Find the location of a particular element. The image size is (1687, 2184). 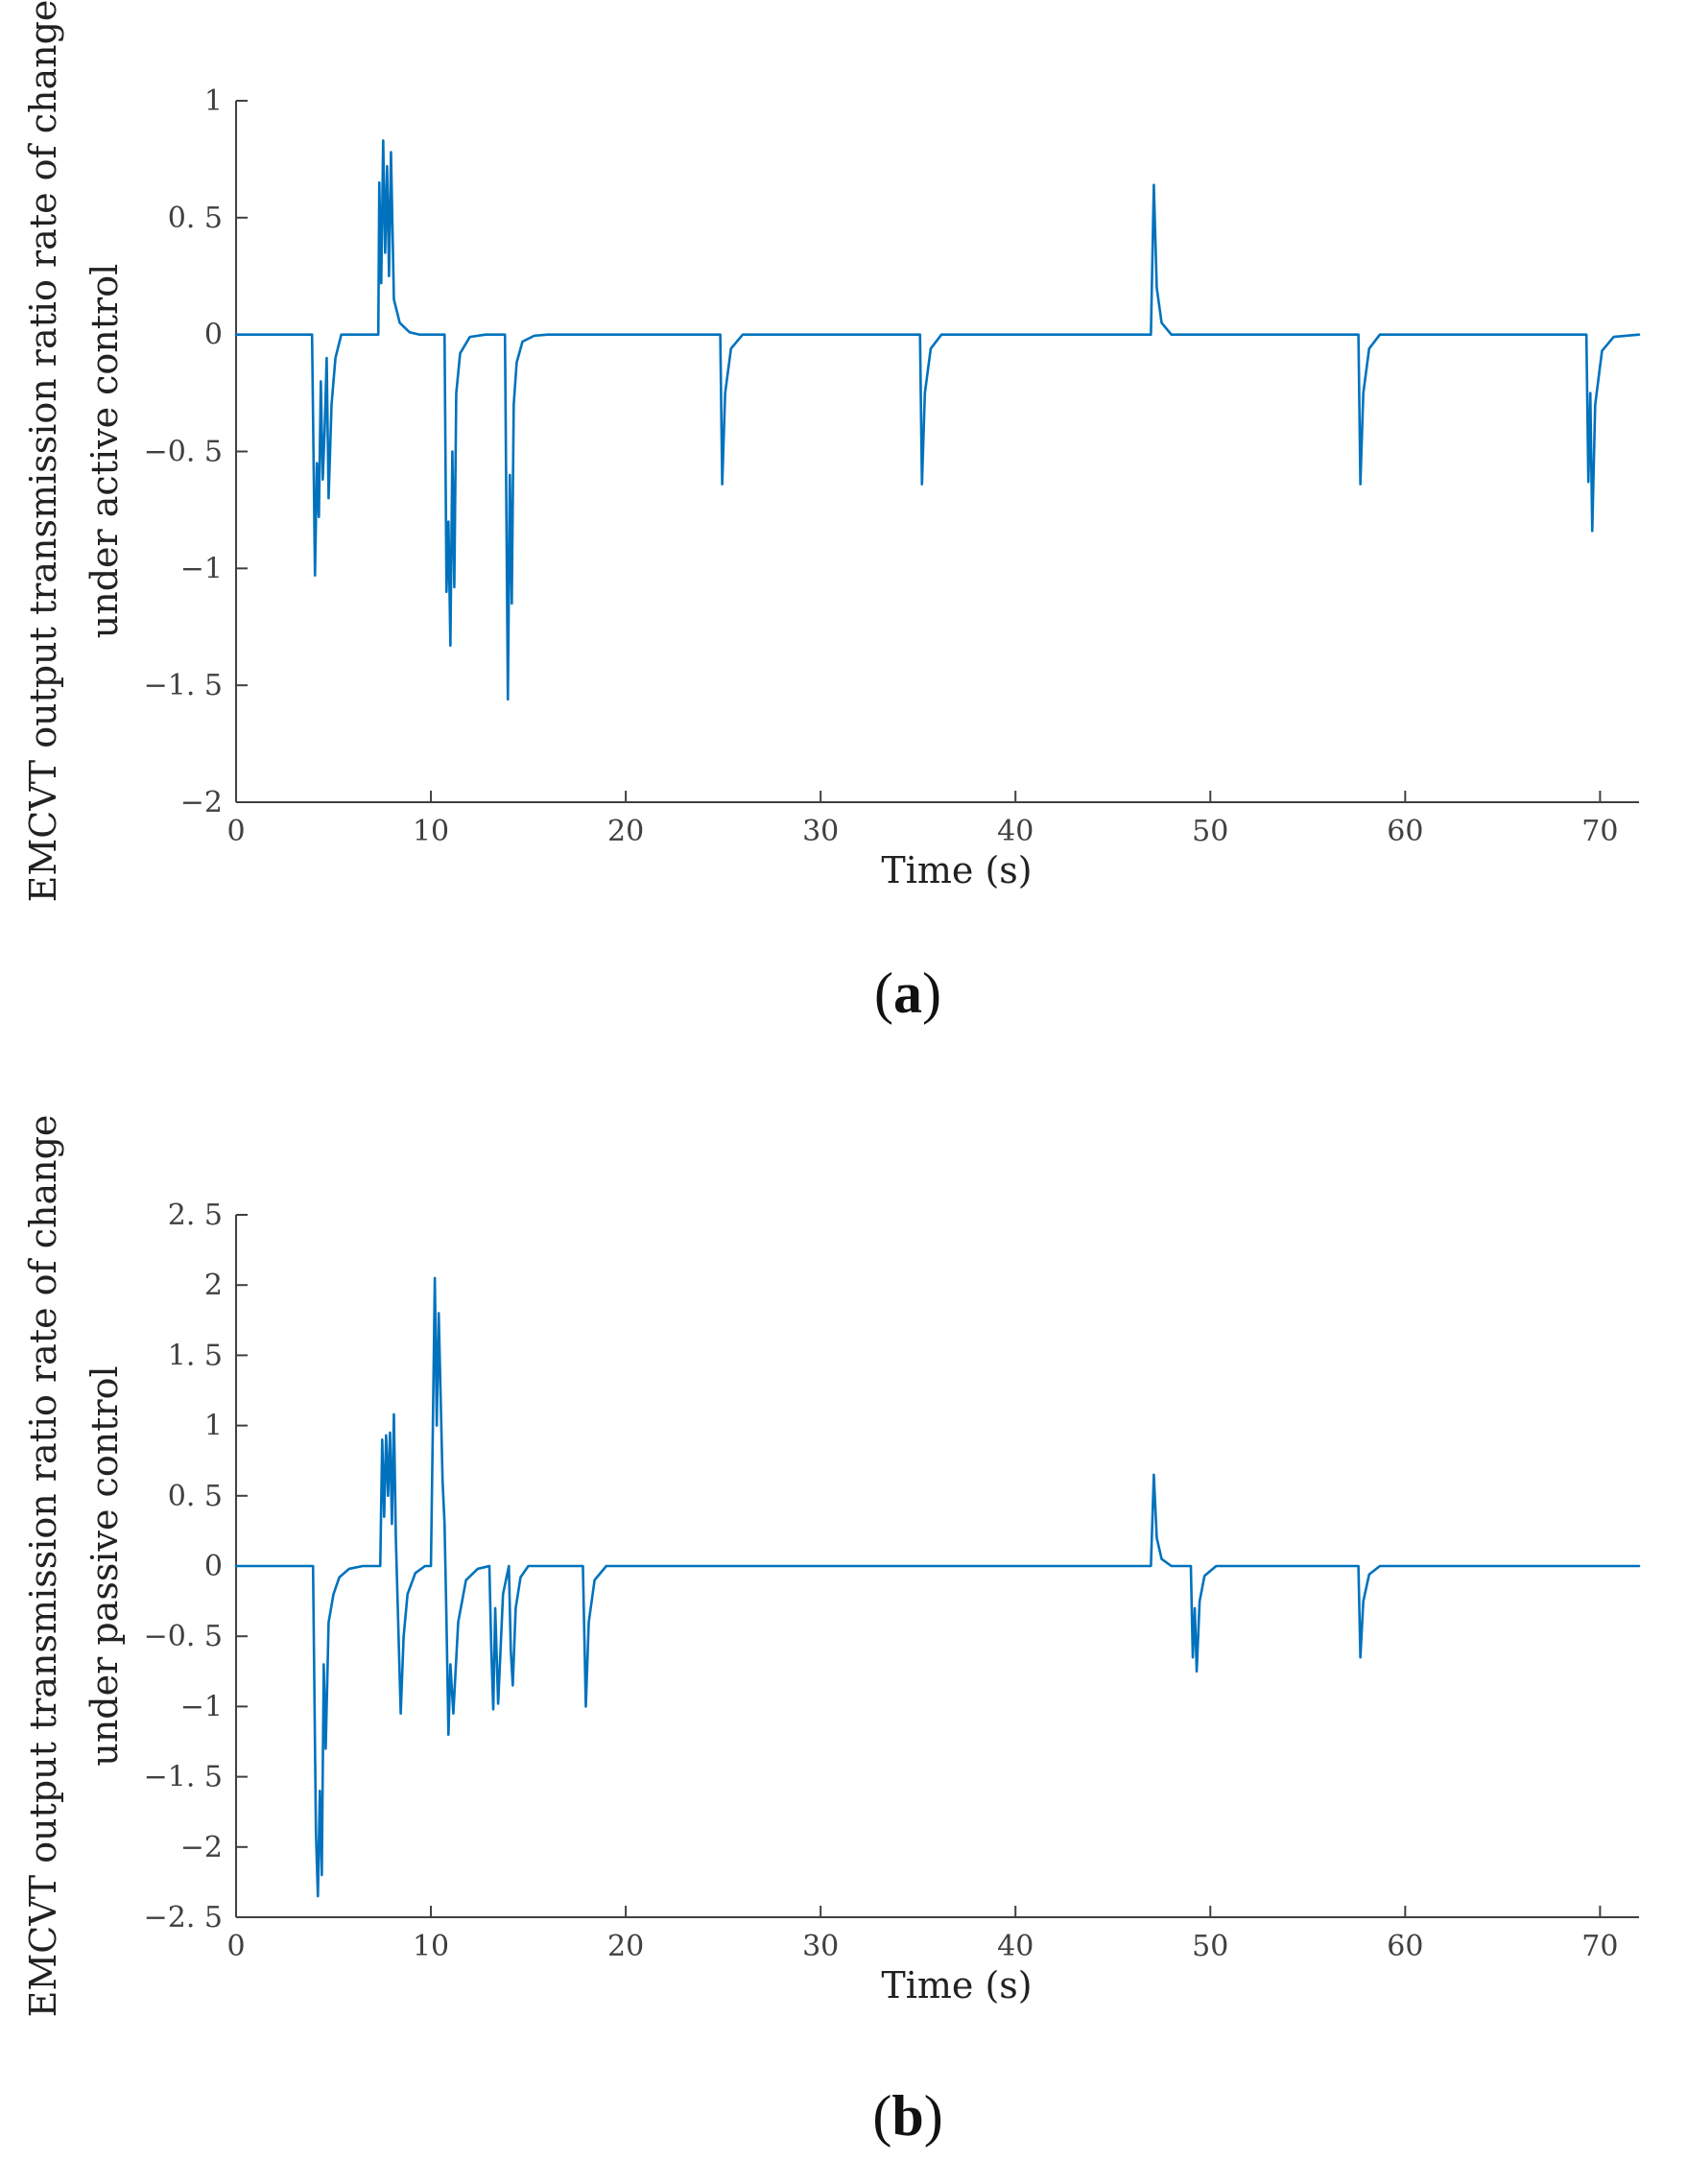

y-axis-label-line-2: under active control is located at coordinates (105, 451).